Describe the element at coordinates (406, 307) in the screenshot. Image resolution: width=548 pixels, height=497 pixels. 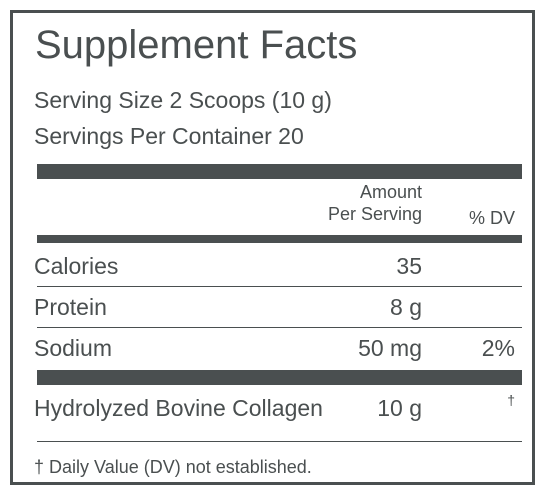
I see `row-amount-protein: 8 g` at that location.